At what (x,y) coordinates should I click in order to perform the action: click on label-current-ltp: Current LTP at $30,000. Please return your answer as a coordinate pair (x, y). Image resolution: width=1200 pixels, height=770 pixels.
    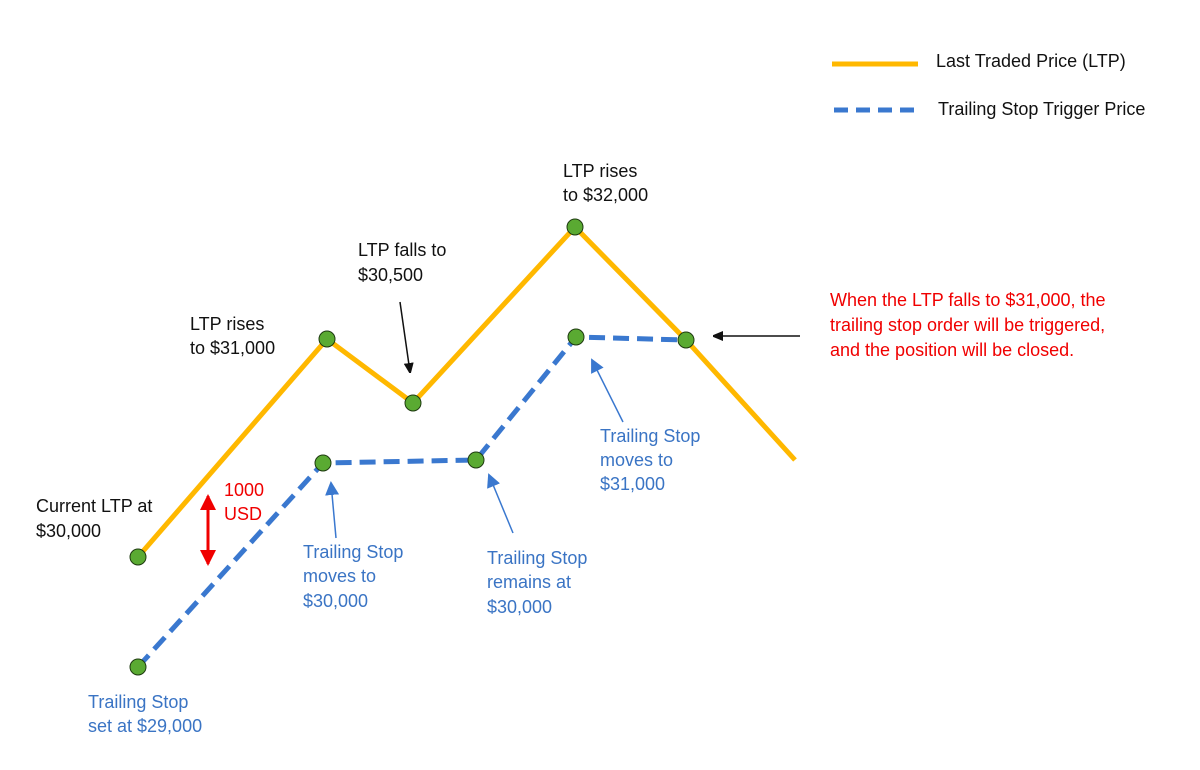
    Looking at the image, I should click on (94, 518).